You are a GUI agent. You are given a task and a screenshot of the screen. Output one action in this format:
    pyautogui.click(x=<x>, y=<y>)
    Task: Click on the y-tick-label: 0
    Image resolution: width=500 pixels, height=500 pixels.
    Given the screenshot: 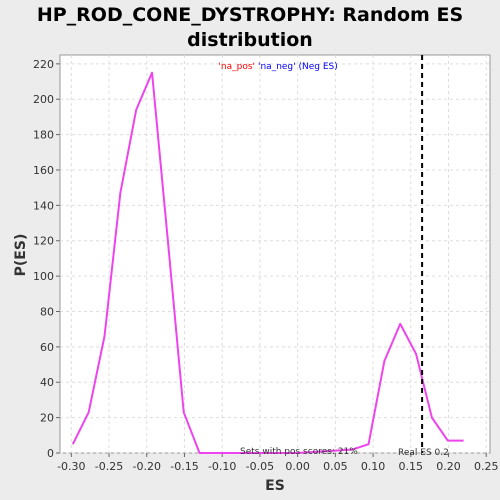 What is the action you would take?
    pyautogui.click(x=50, y=453)
    